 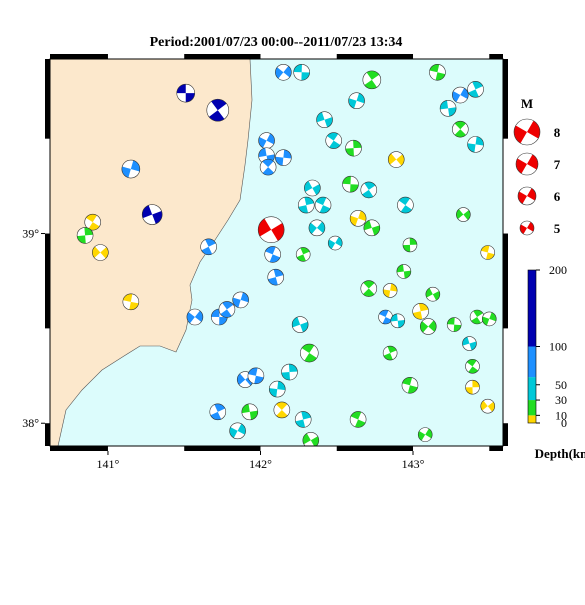 I want to click on legend-label: 5, so click(x=557, y=228).